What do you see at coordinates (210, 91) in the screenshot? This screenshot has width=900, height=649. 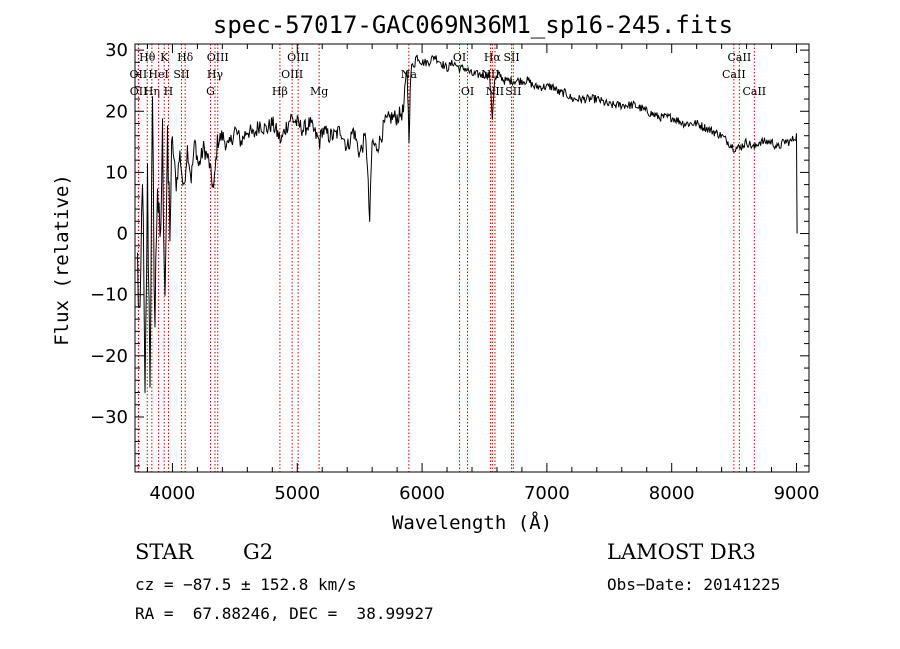 I see `line-marker-label: G` at bounding box center [210, 91].